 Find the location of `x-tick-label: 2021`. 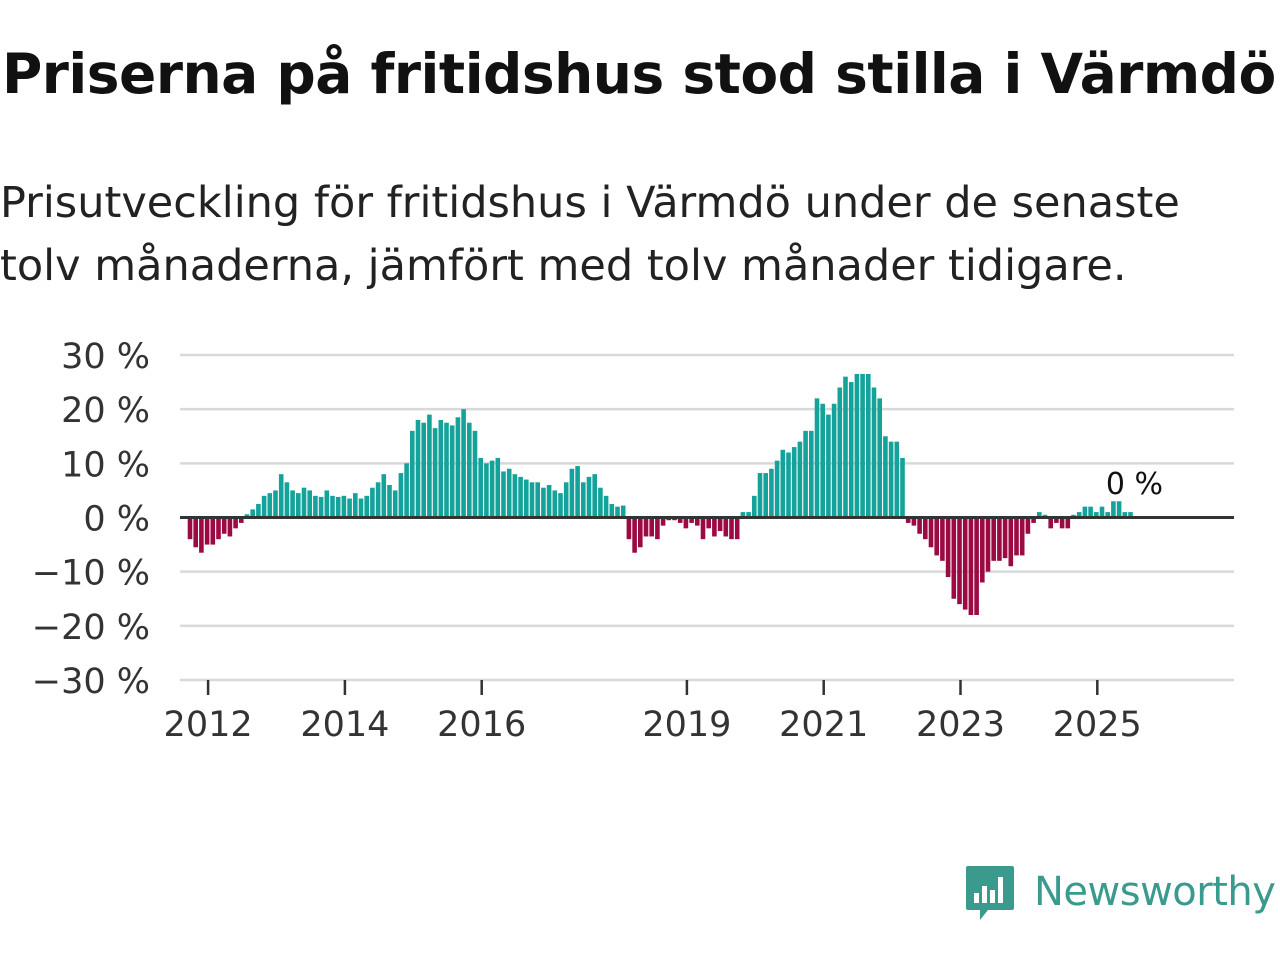

x-tick-label: 2021 is located at coordinates (823, 725).